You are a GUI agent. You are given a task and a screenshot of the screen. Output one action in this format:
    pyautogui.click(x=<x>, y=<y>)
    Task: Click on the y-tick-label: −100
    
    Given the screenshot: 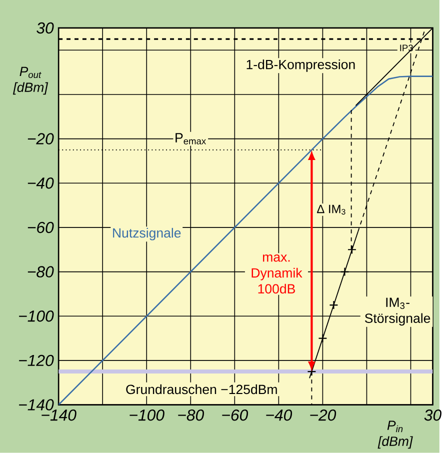 What is the action you would take?
    pyautogui.click(x=36, y=316)
    